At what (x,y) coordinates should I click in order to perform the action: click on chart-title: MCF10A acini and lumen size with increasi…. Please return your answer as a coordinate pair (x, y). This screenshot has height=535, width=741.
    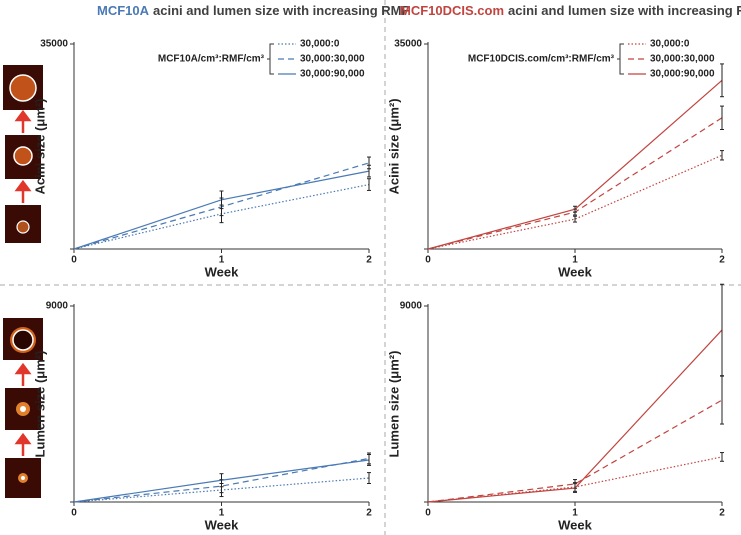
    Looking at the image, I should click on (253, 10).